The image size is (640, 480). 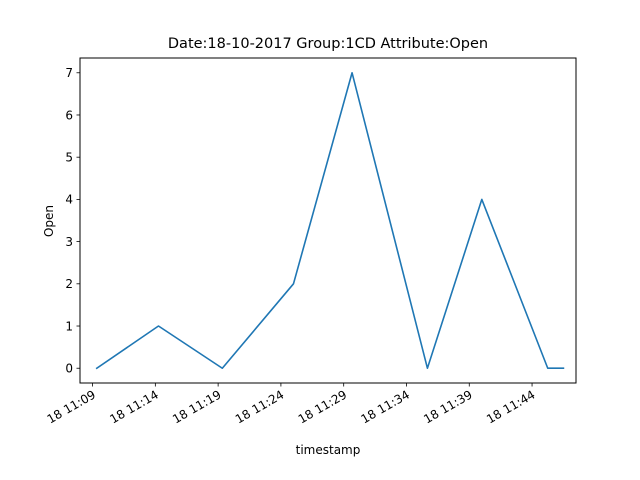 I want to click on x-tick-label: 18 11:29, so click(x=322, y=406).